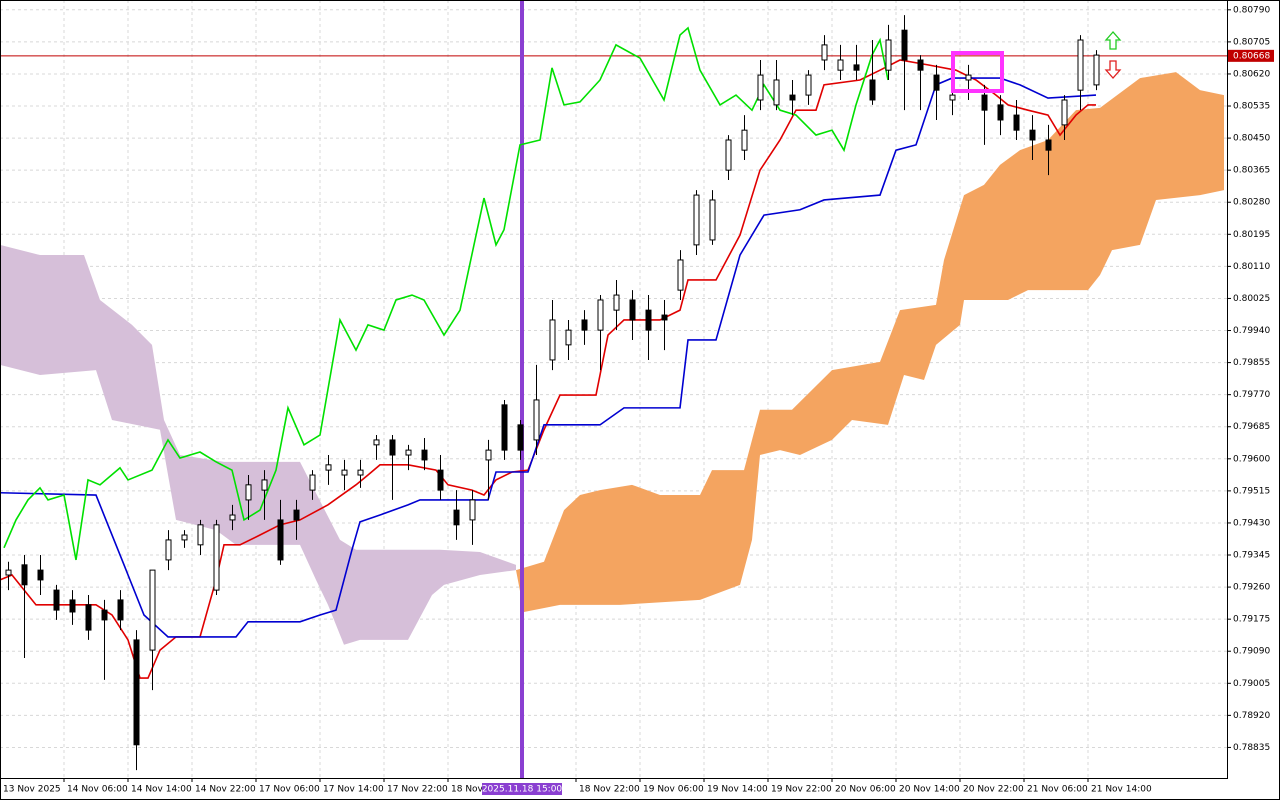  I want to click on y-tick-label: 0.80535, so click(1251, 107).